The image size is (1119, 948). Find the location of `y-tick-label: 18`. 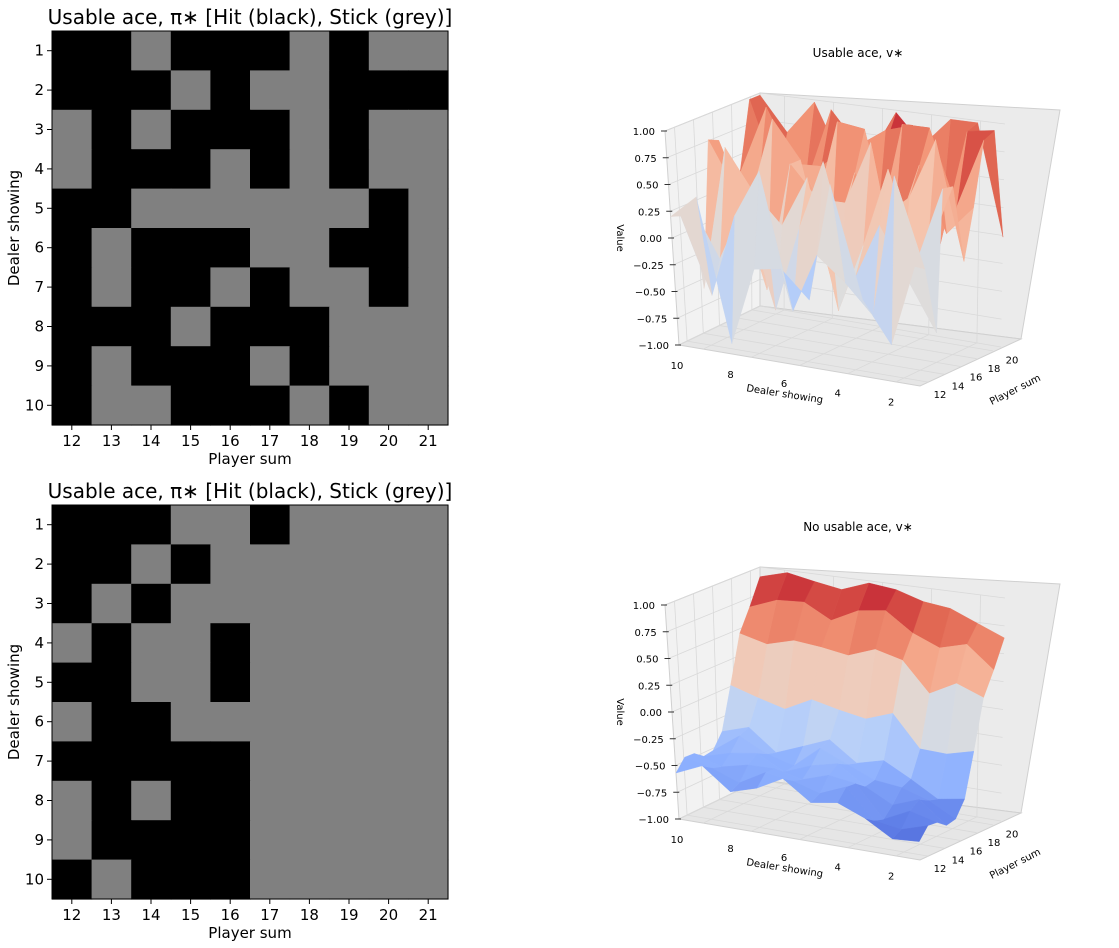

y-tick-label: 18 is located at coordinates (994, 843).